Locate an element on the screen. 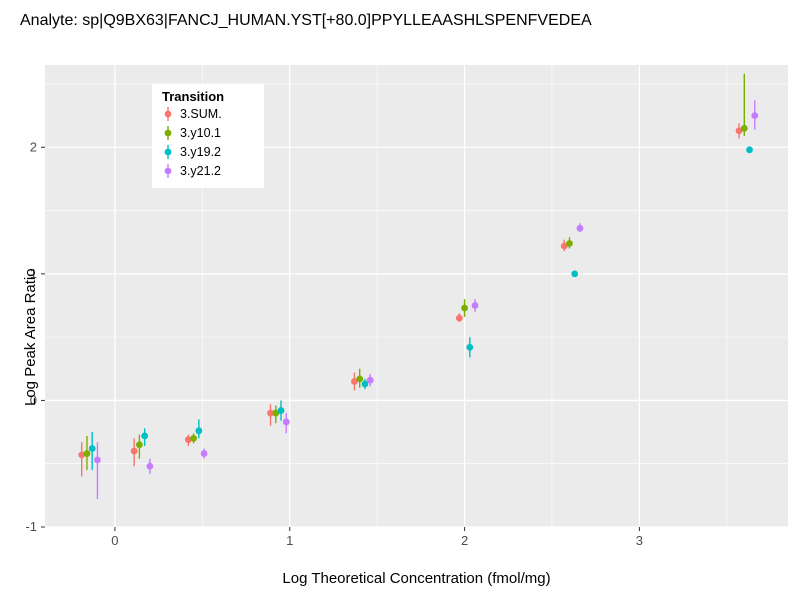 This screenshot has height=600, width=800. x-tick-label: 1 is located at coordinates (289, 540).